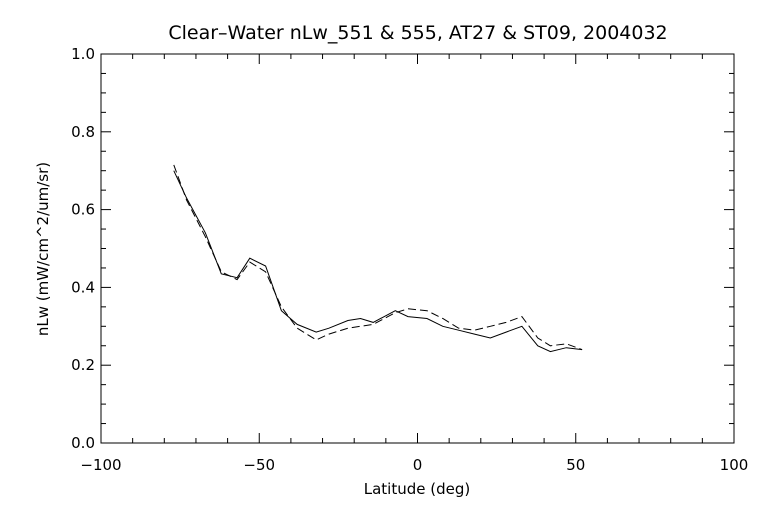  I want to click on x-tick-label: 100, so click(734, 465).